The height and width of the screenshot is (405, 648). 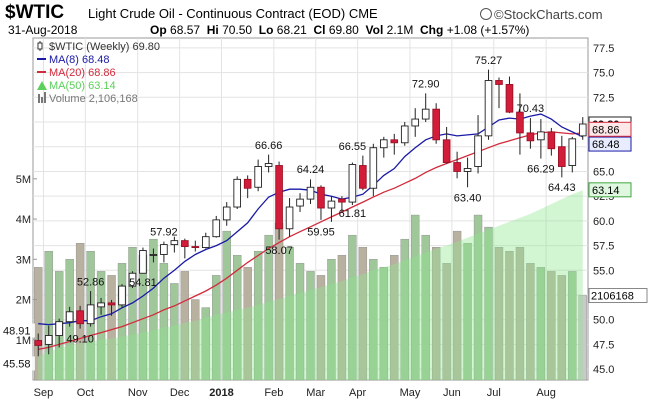 What do you see at coordinates (603, 172) in the screenshot?
I see `y-tick-label: 65.0` at bounding box center [603, 172].